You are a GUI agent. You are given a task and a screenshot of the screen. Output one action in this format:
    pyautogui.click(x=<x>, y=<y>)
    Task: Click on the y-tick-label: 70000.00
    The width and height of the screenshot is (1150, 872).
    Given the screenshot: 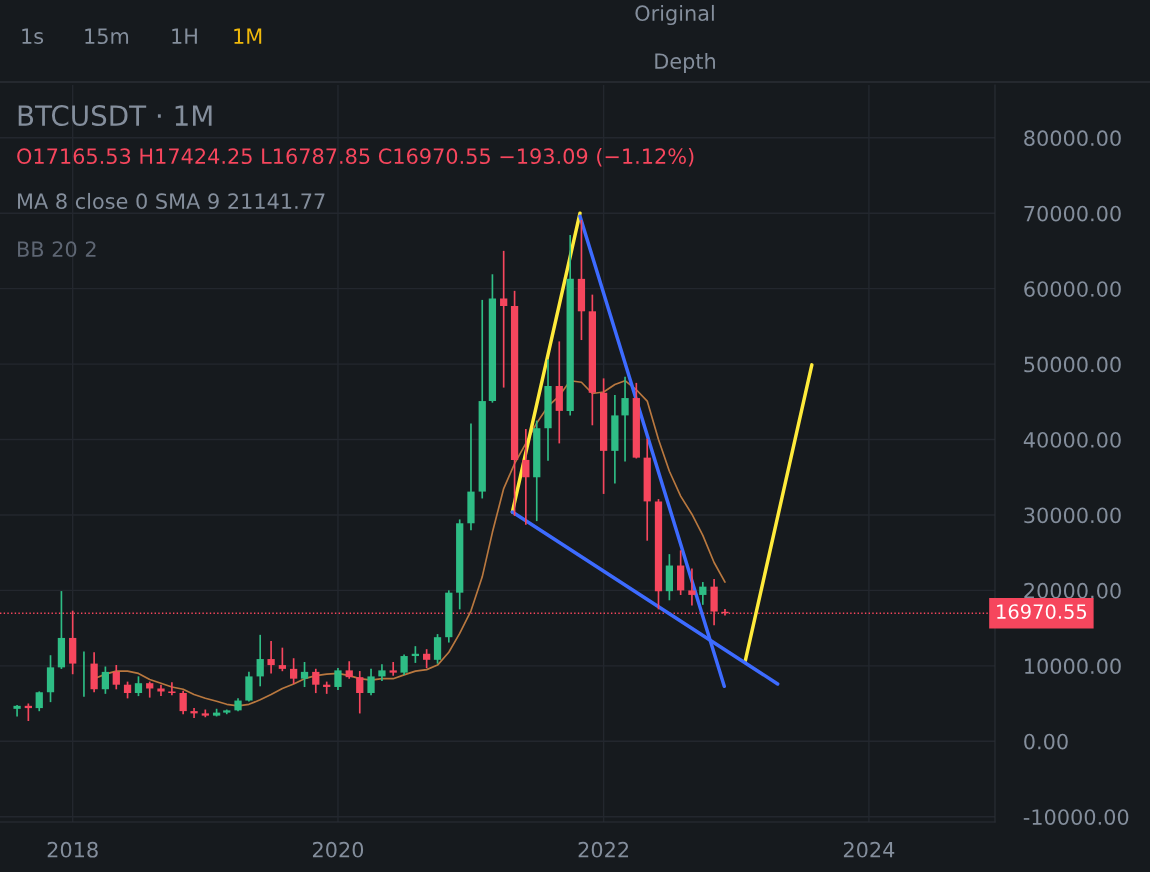 What is the action you would take?
    pyautogui.click(x=1072, y=213)
    